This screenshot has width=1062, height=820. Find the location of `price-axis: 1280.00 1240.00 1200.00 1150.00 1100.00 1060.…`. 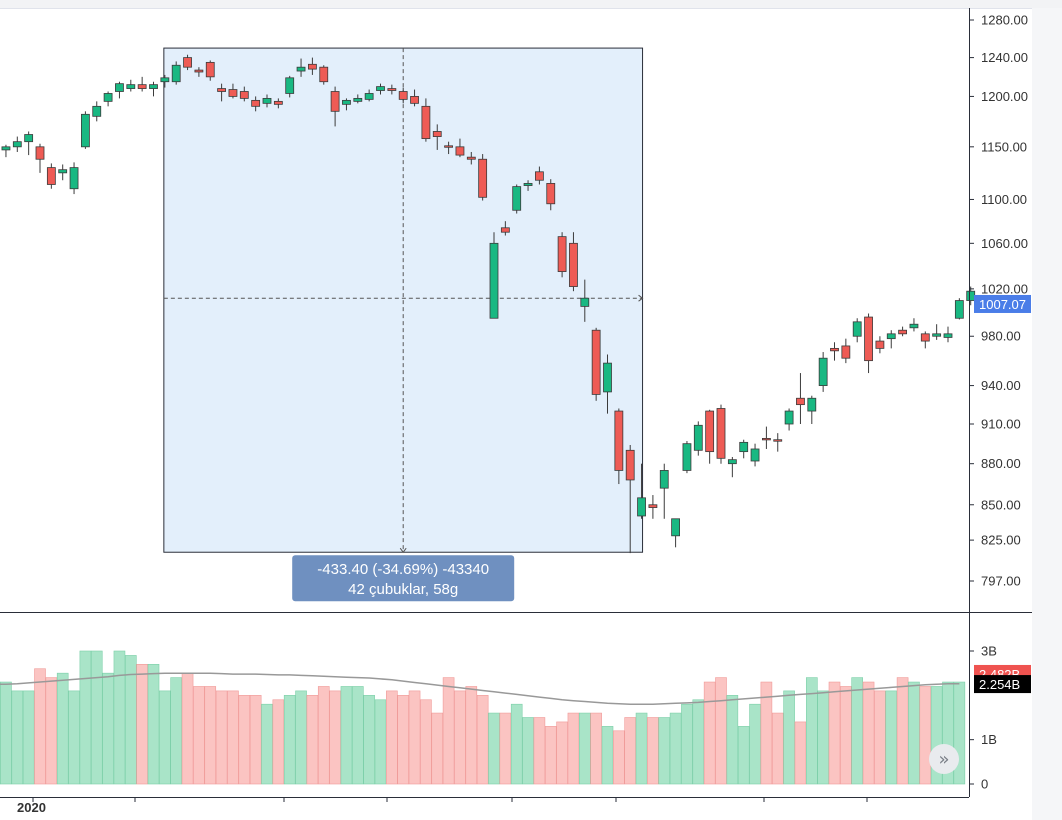

price-axis: 1280.00 1240.00 1200.00 1150.00 1100.00 1060.… is located at coordinates (998, 301).